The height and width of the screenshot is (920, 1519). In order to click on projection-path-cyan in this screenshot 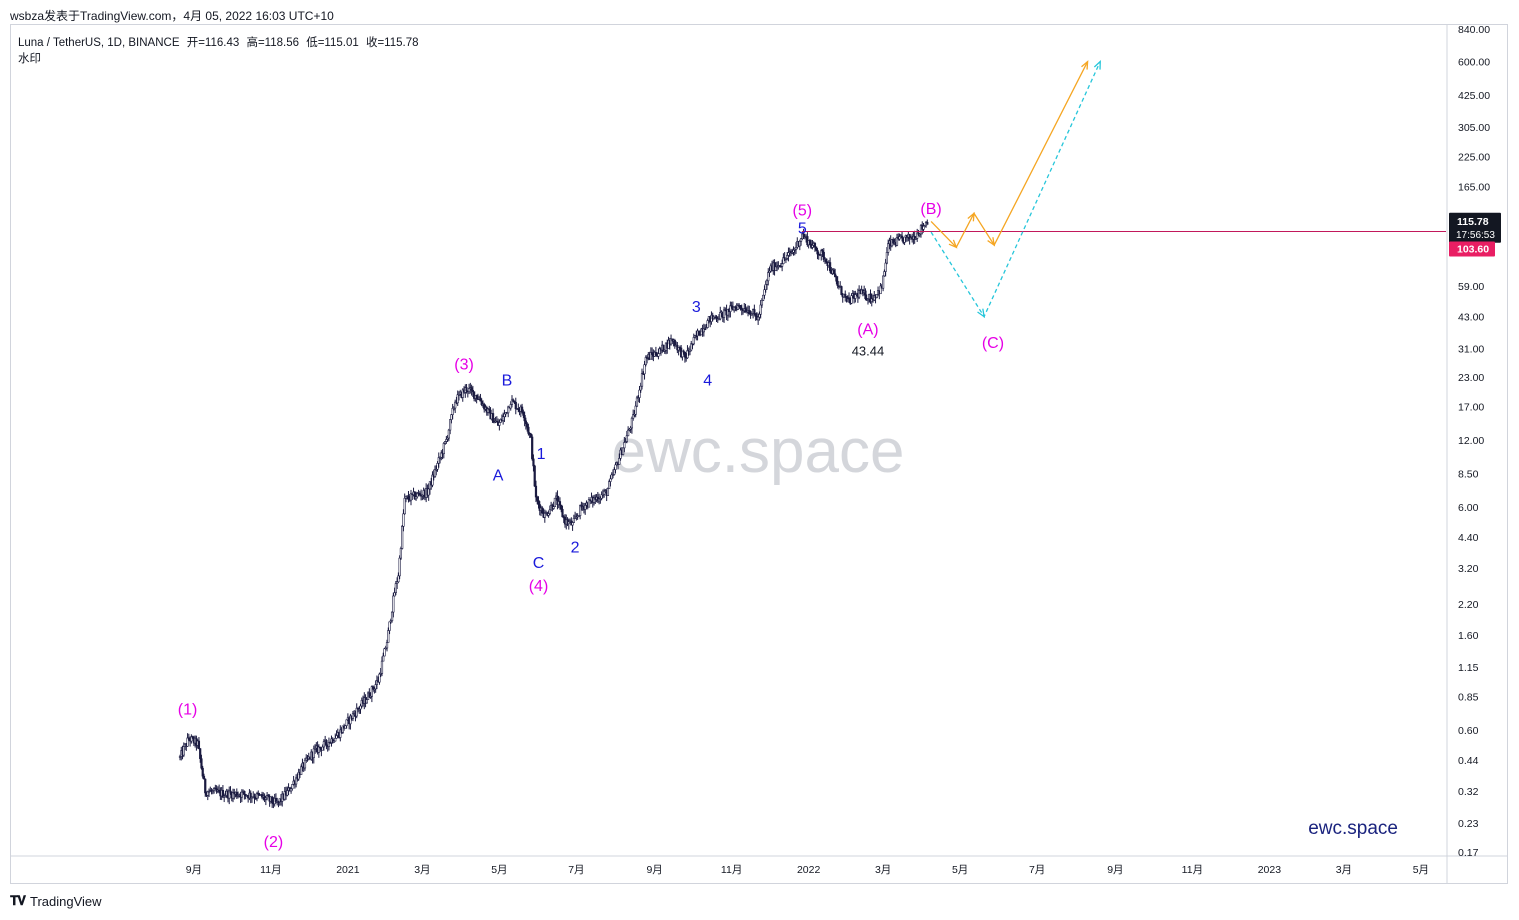, I will do `click(1015, 189)`.